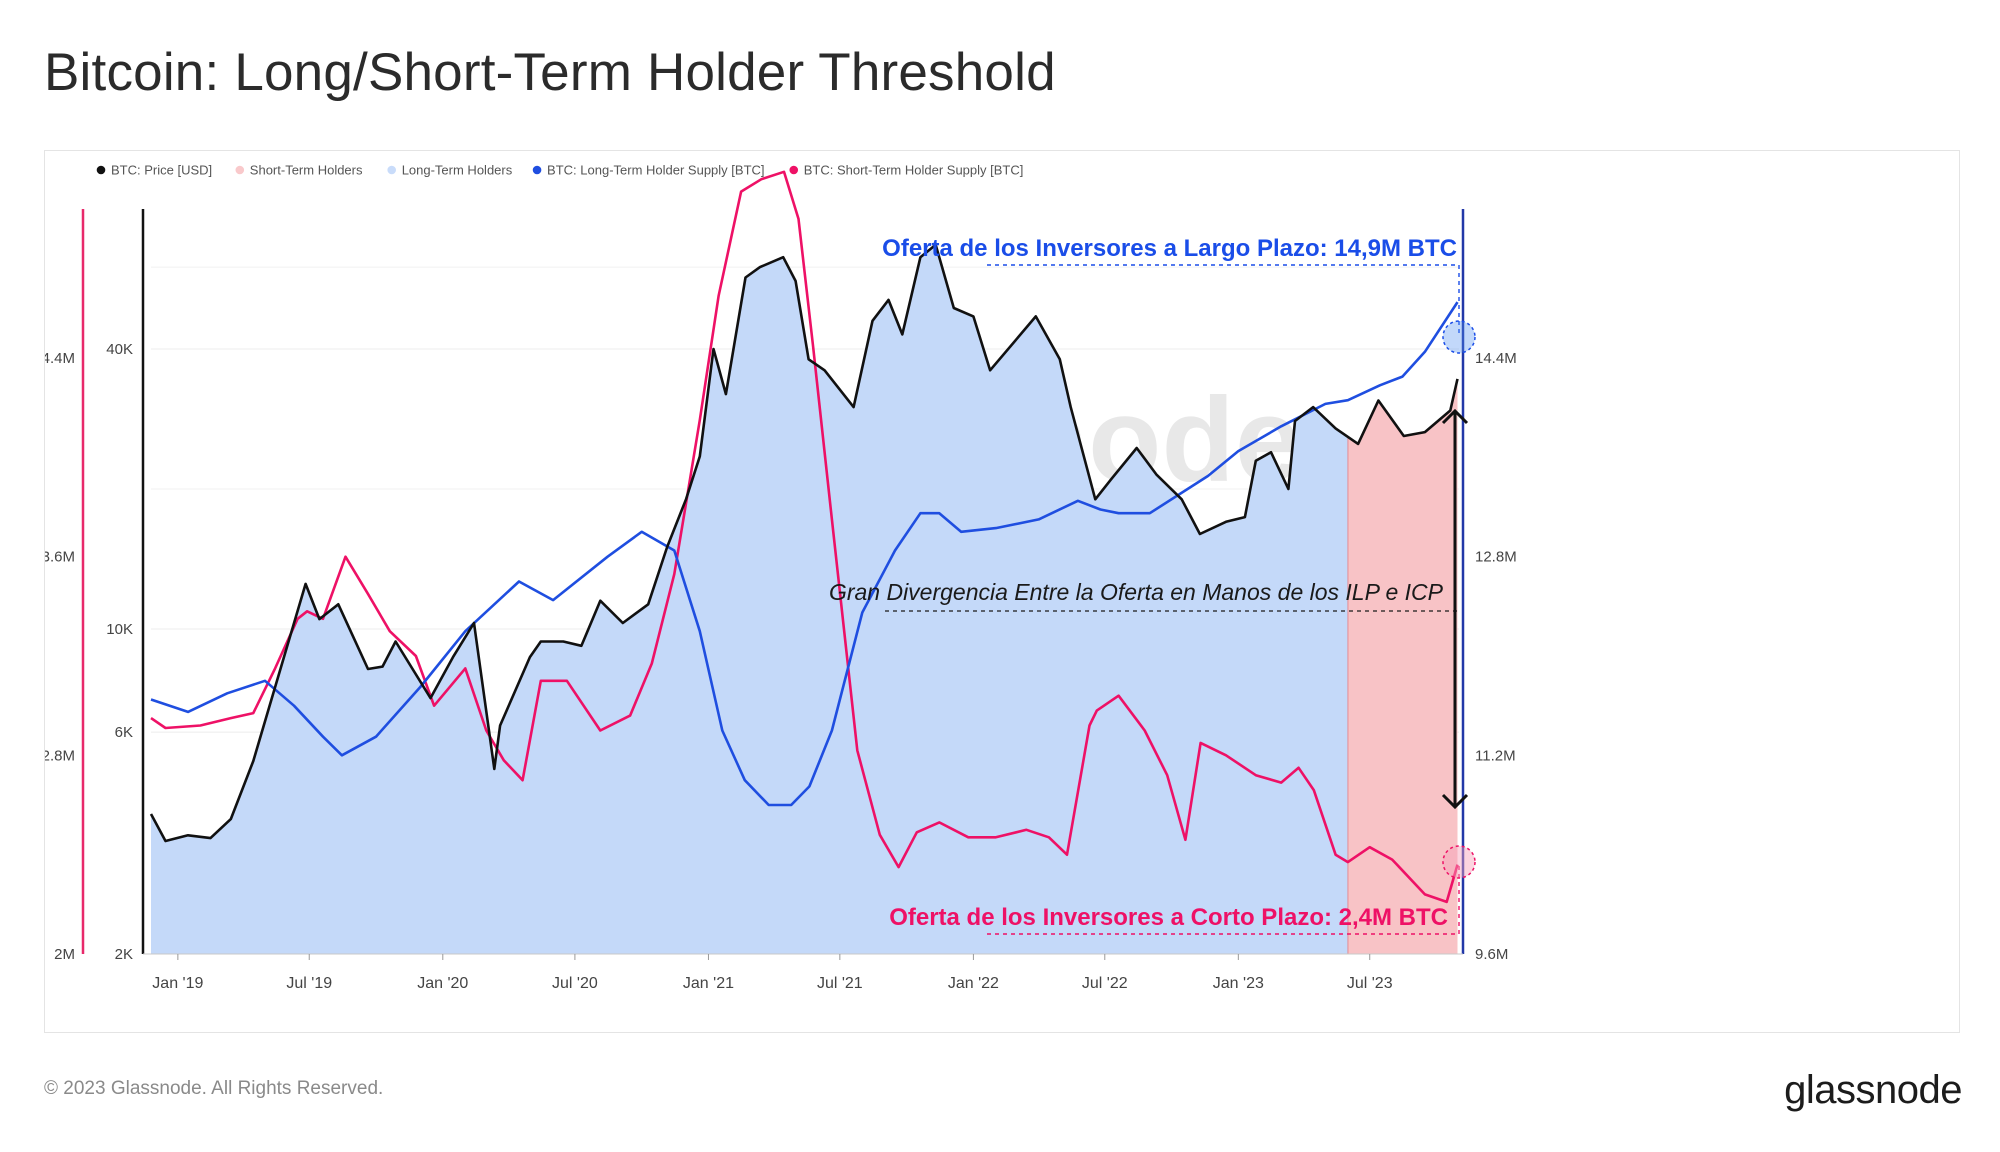  I want to click on right-supply-tick-label: 9.6M, so click(1491, 954).